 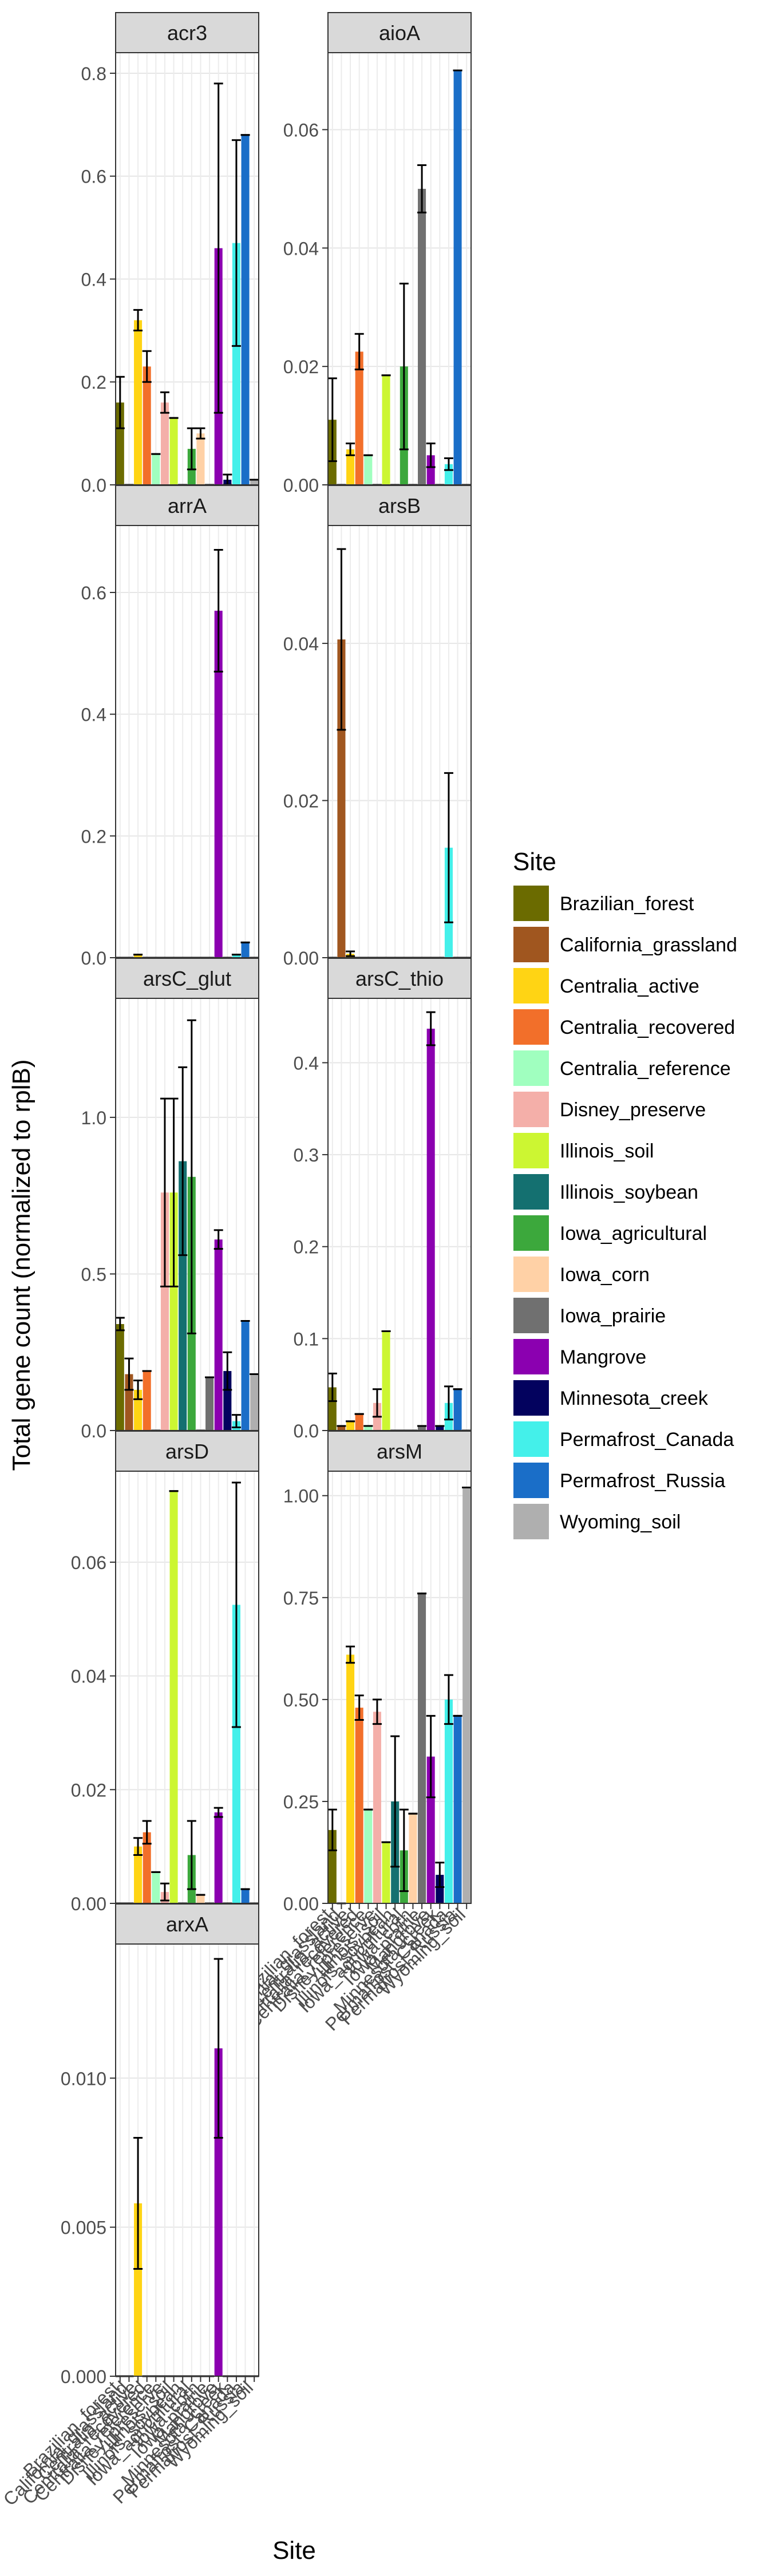 I want to click on legend-label-Centralia_active: Centralia_active, so click(x=629, y=986).